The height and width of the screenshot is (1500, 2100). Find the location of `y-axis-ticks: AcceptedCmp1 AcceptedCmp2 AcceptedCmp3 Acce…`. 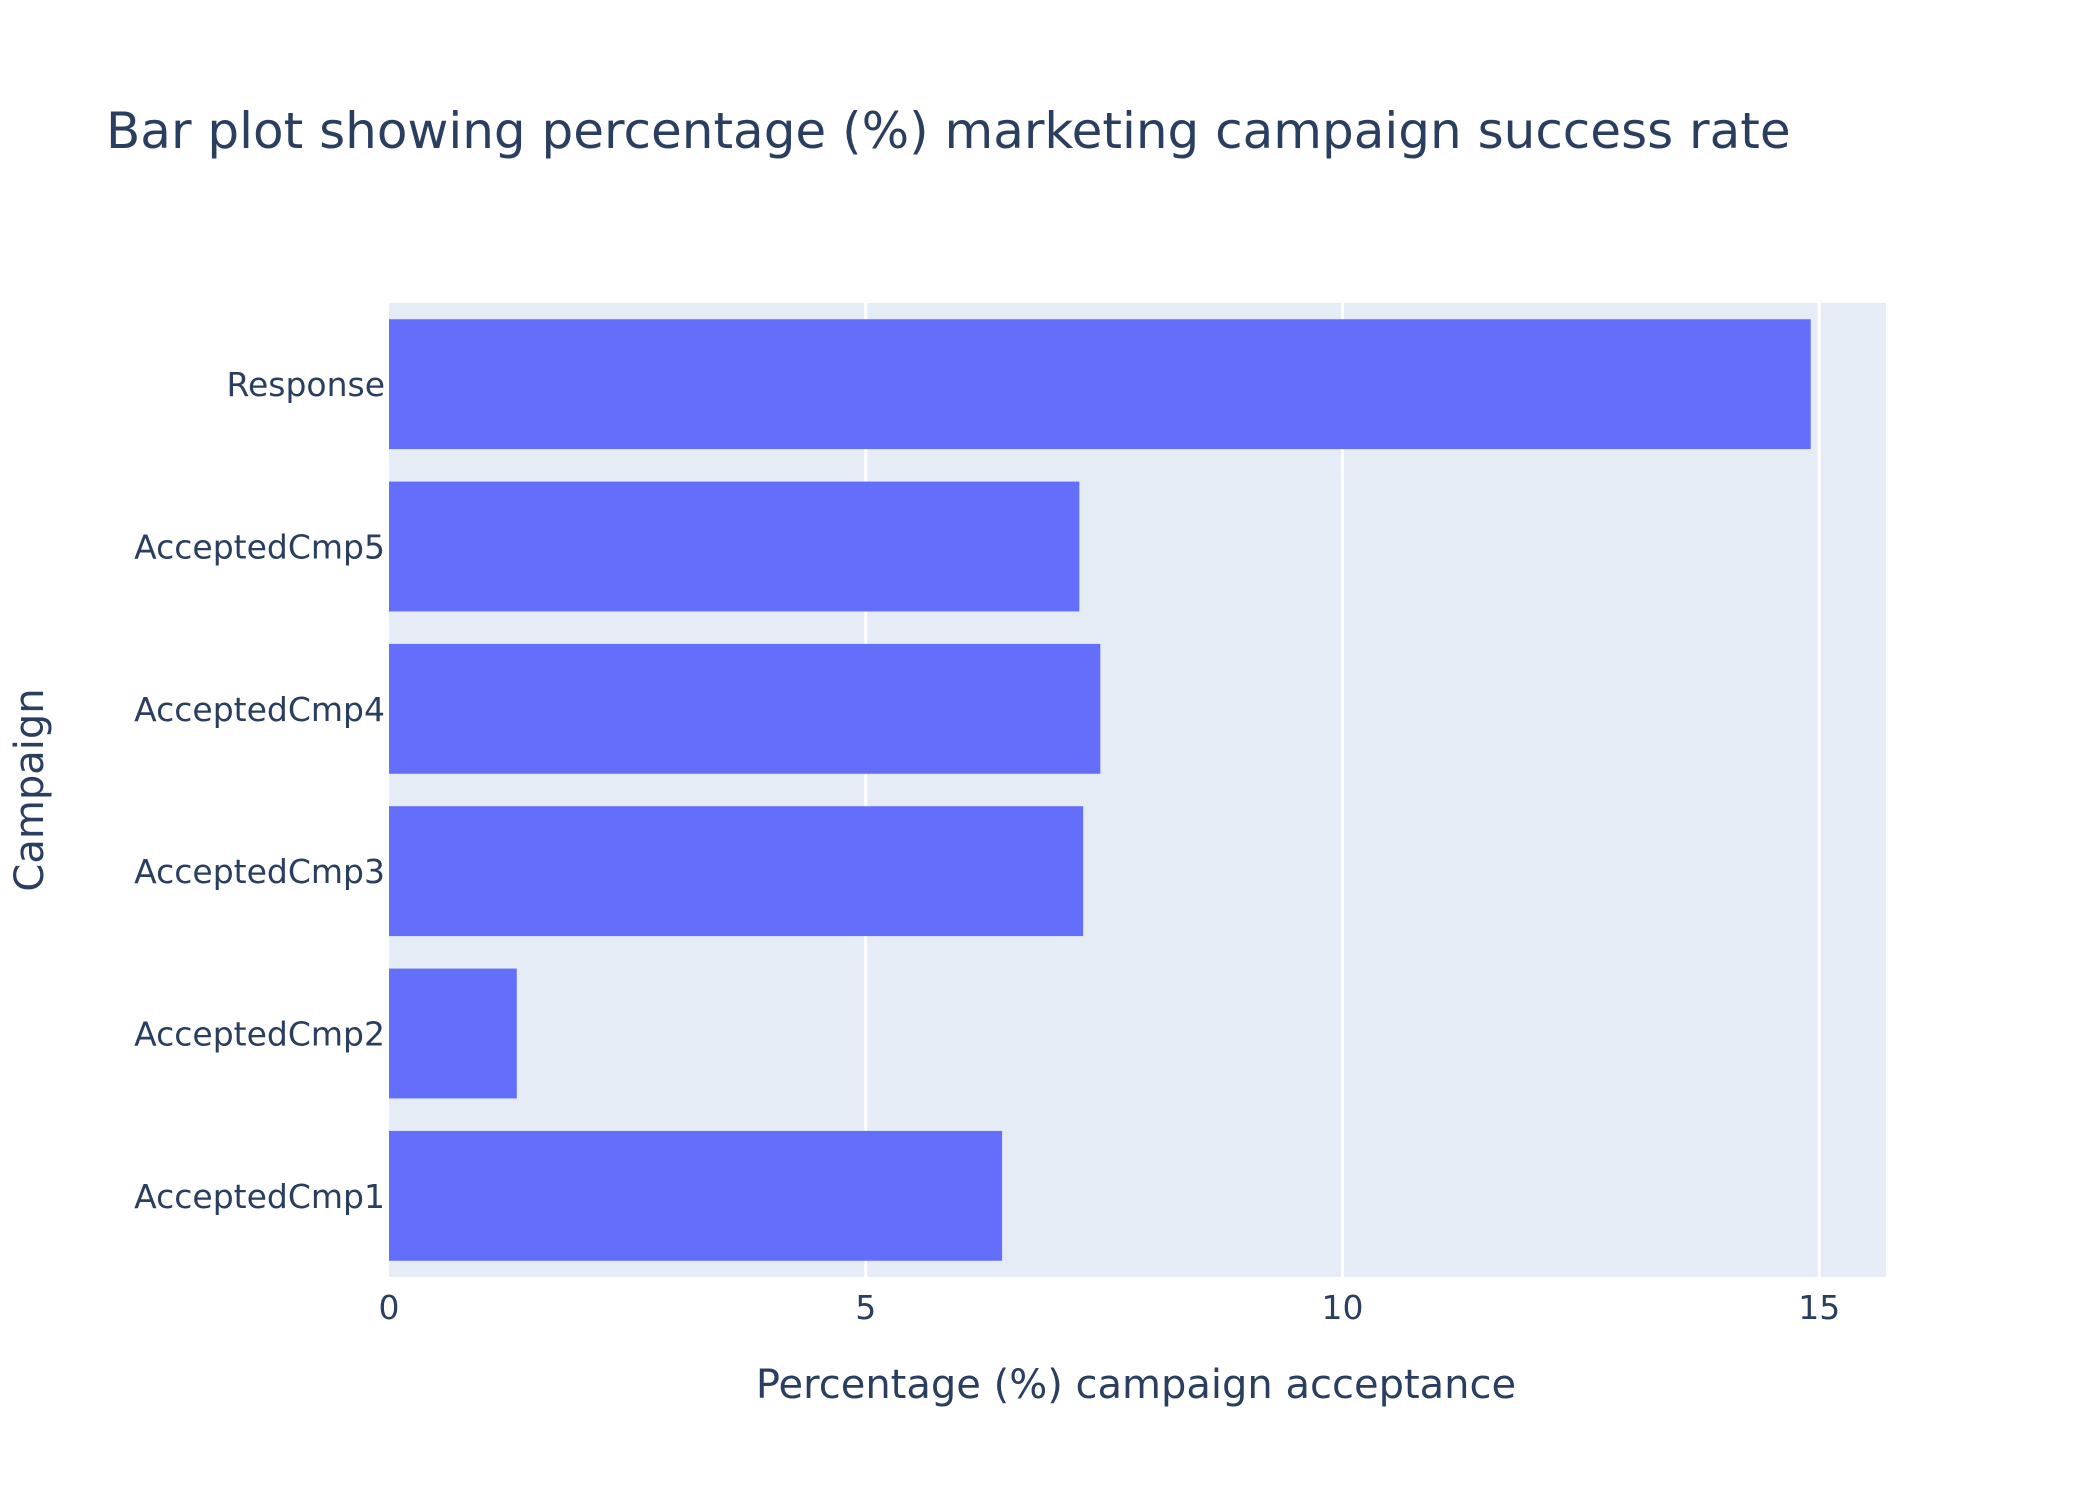

y-axis-ticks: AcceptedCmp1 AcceptedCmp2 AcceptedCmp3 Acce… is located at coordinates (259, 790).